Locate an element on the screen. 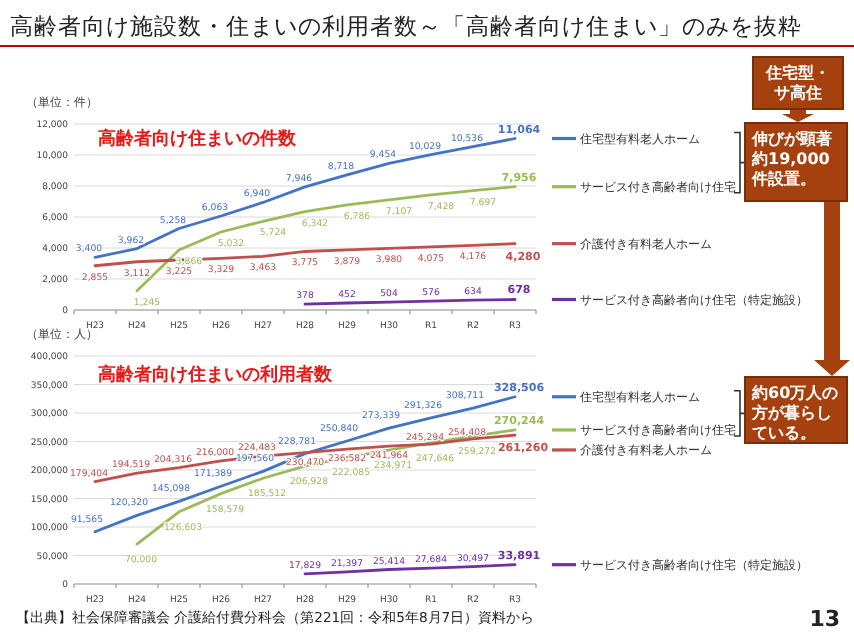  text: 高齢者向け住まいの利用者数 is located at coordinates (216, 375).